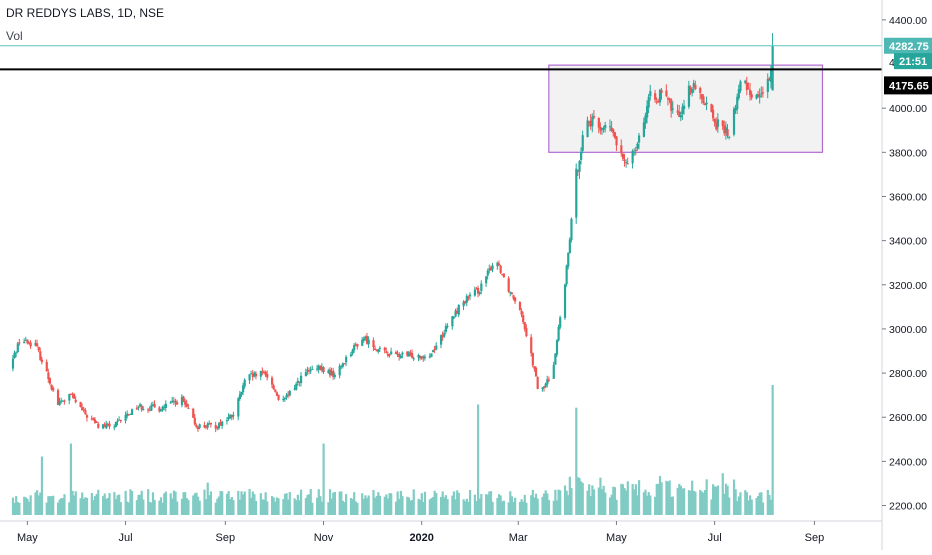 Image resolution: width=932 pixels, height=555 pixels. I want to click on price-tick-label: 2800.00, so click(908, 374).